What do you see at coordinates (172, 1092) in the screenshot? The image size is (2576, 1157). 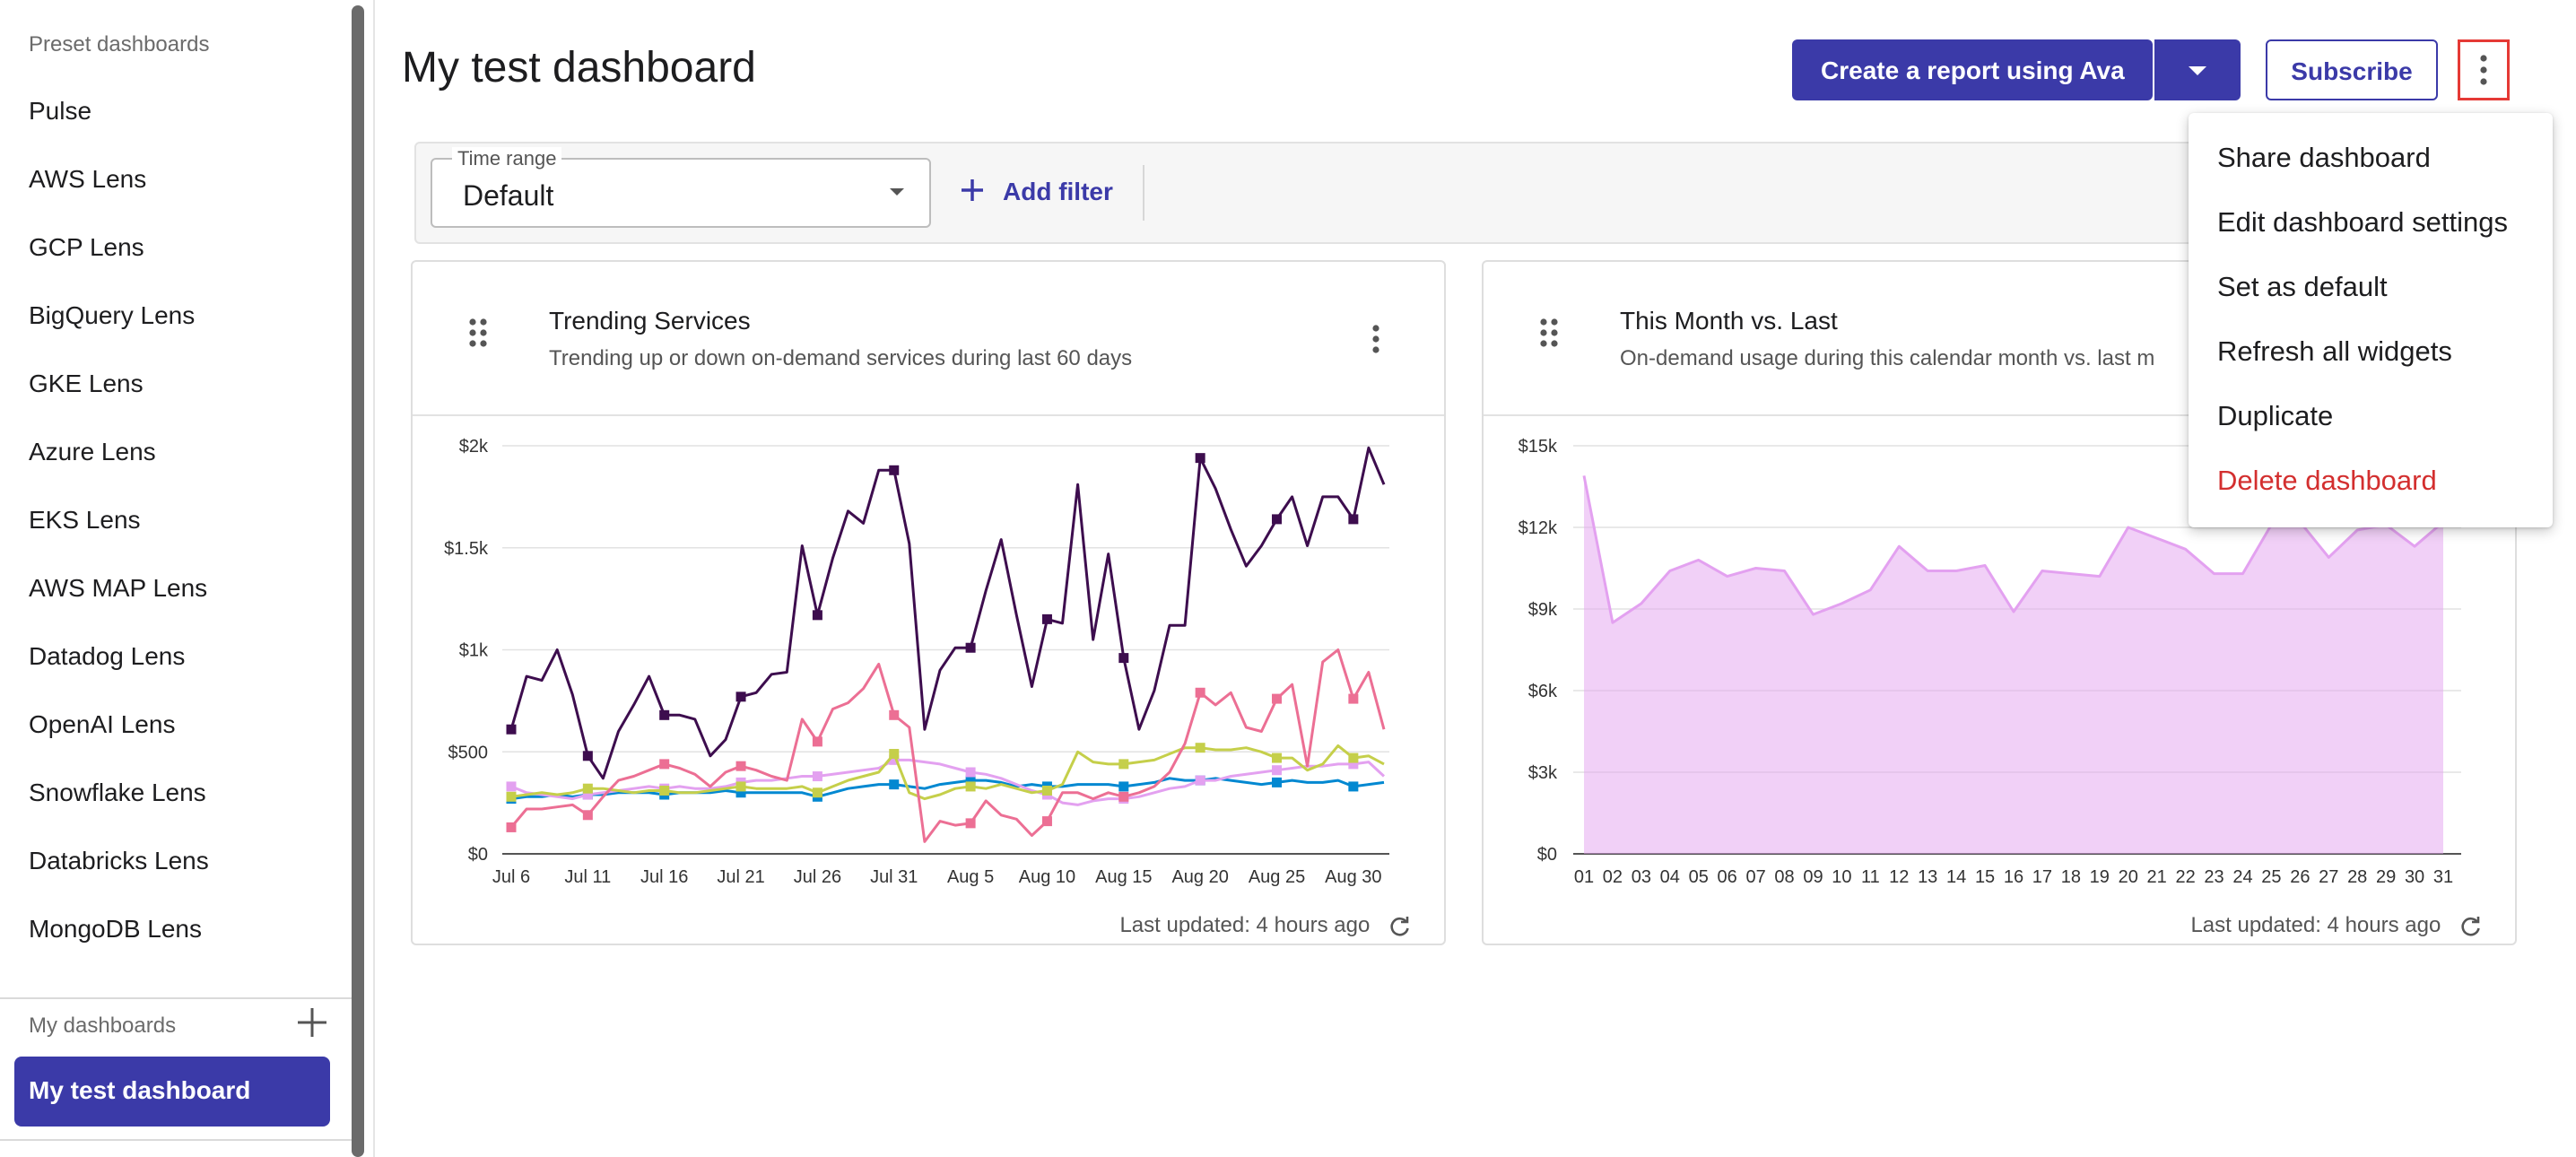 I see `sidebar-item-my-test-dashboard: My test dashboard` at bounding box center [172, 1092].